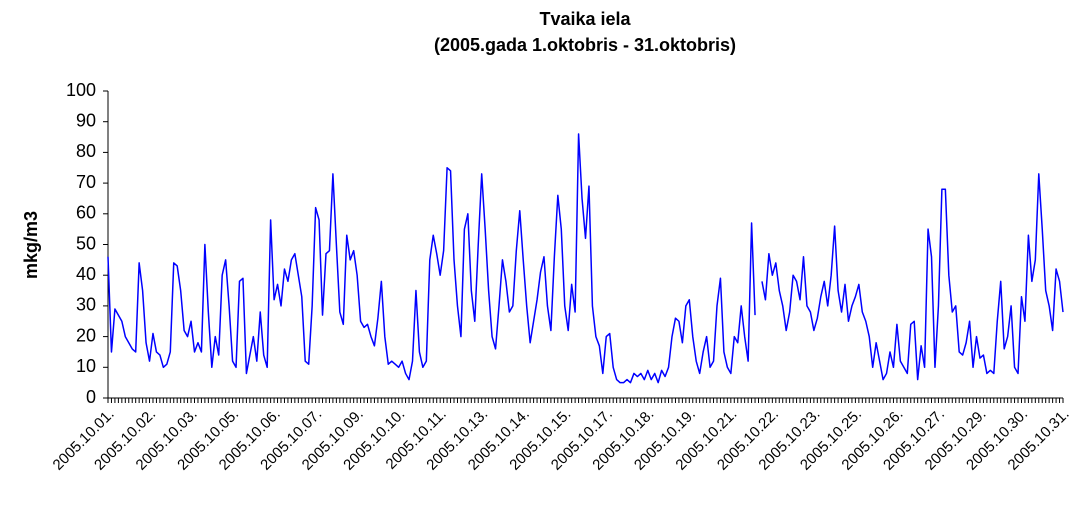 This screenshot has height=515, width=1091. I want to click on y-tick-label: 40, so click(86, 274).